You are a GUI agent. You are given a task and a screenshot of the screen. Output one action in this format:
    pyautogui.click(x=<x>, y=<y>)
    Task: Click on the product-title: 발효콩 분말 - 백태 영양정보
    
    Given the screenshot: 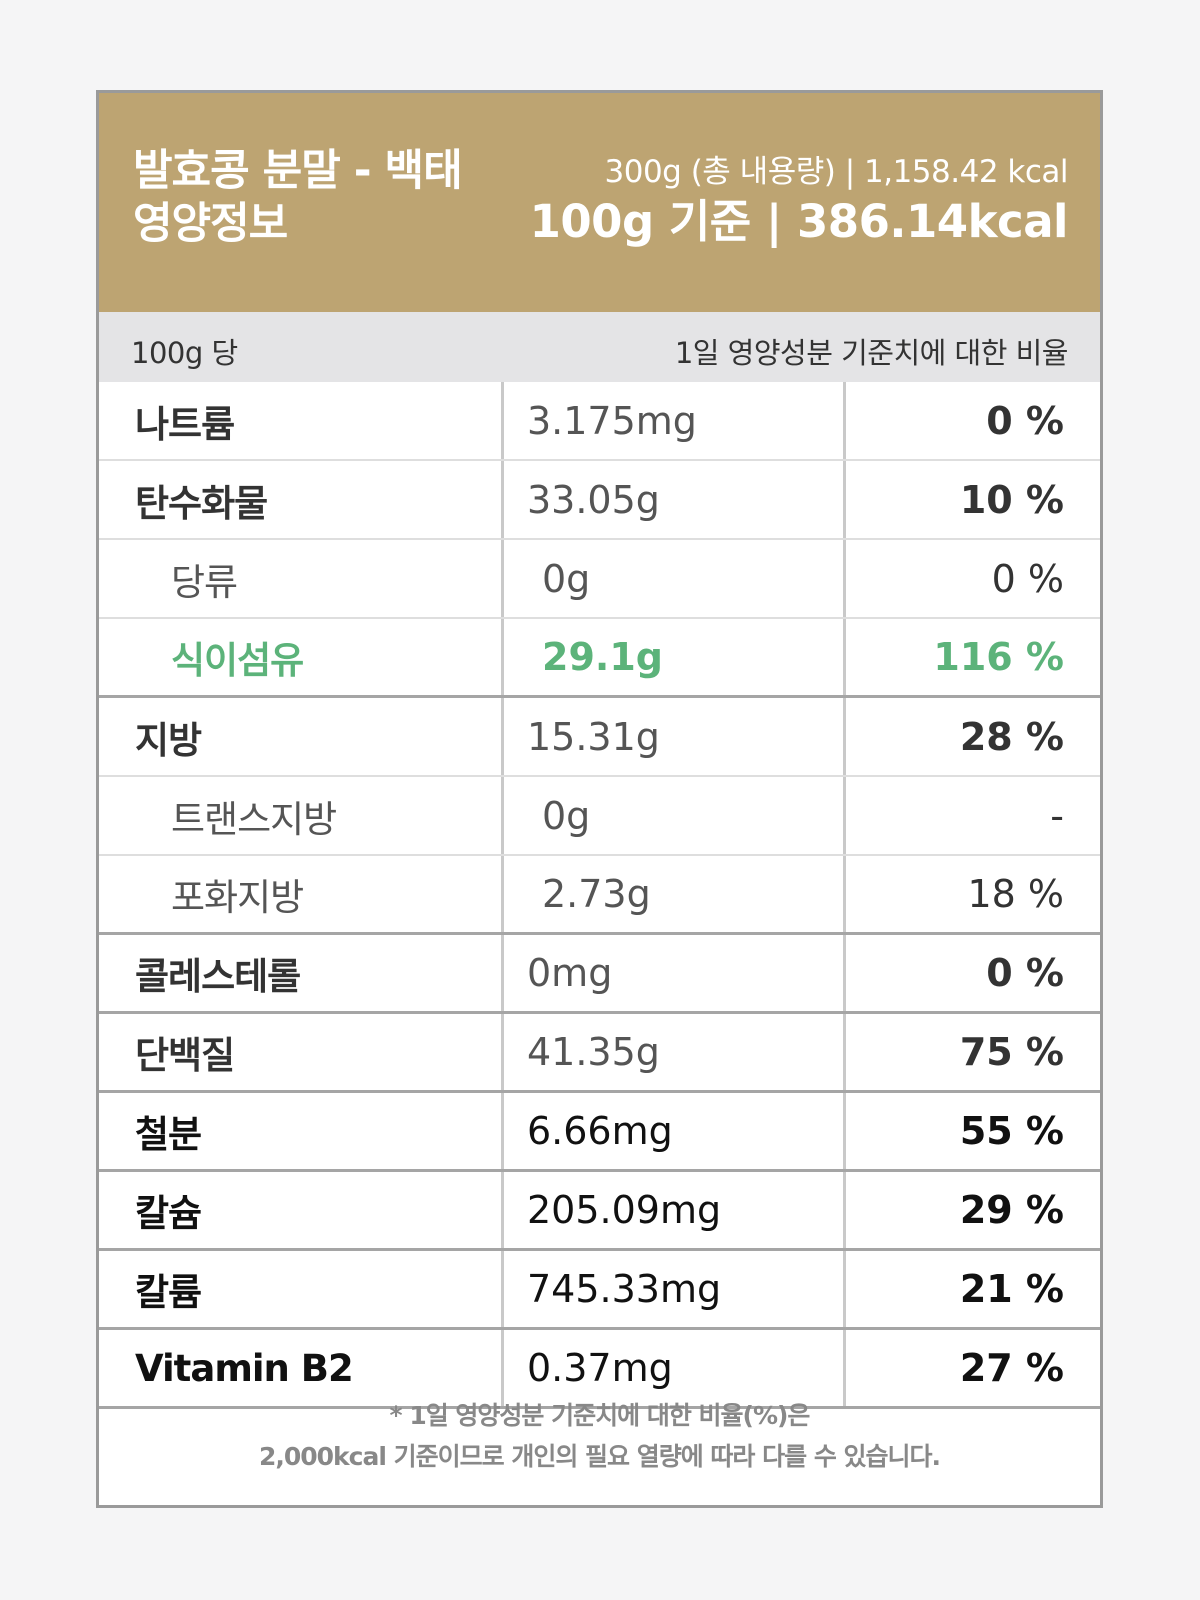 What is the action you would take?
    pyautogui.click(x=298, y=198)
    